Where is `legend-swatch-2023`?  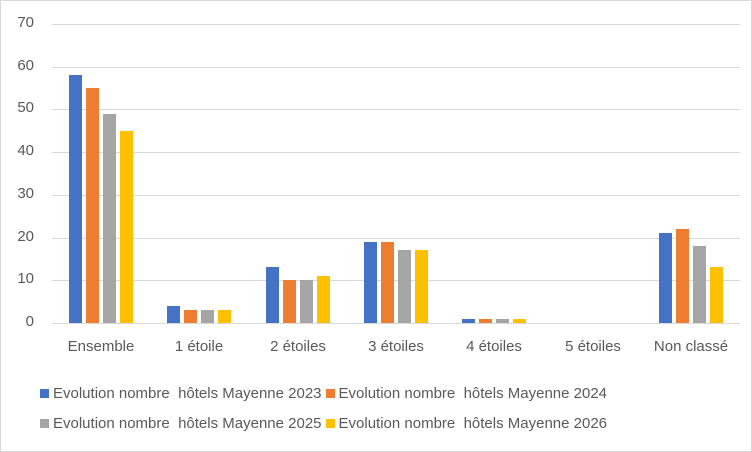
legend-swatch-2023 is located at coordinates (44, 393).